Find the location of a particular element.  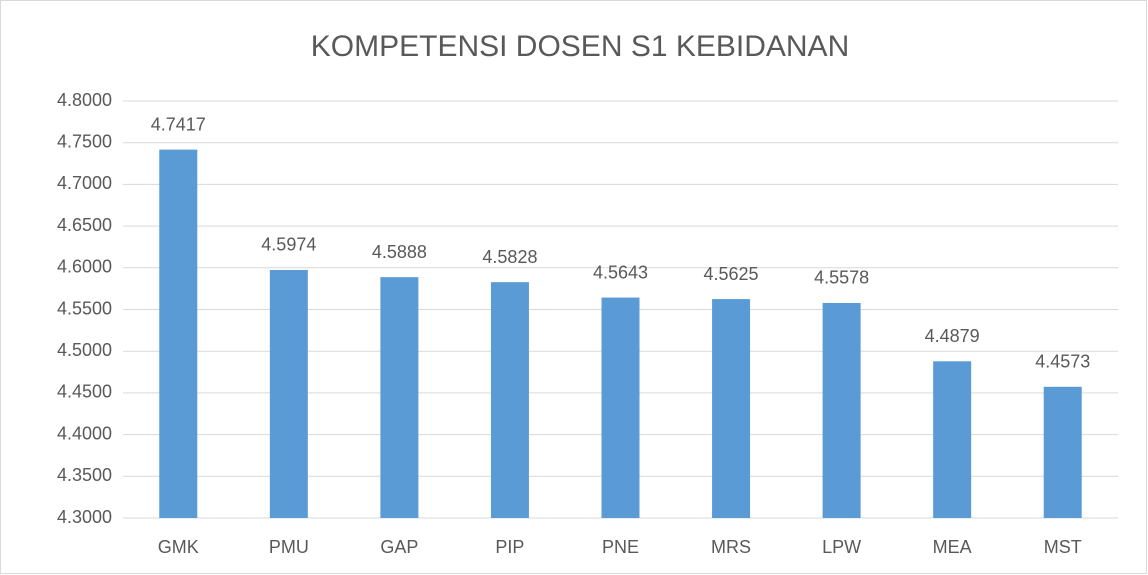

y-tick-label: 4.3500 is located at coordinates (84, 475).